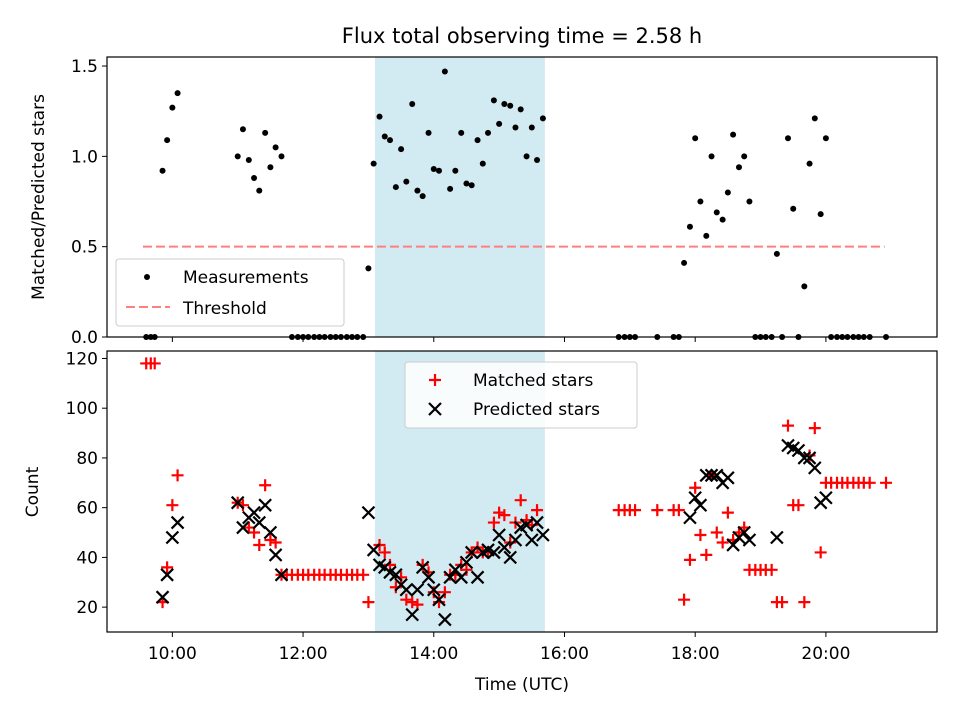 Image resolution: width=960 pixels, height=724 pixels. What do you see at coordinates (84, 338) in the screenshot?
I see `y-tick-label: 0.0` at bounding box center [84, 338].